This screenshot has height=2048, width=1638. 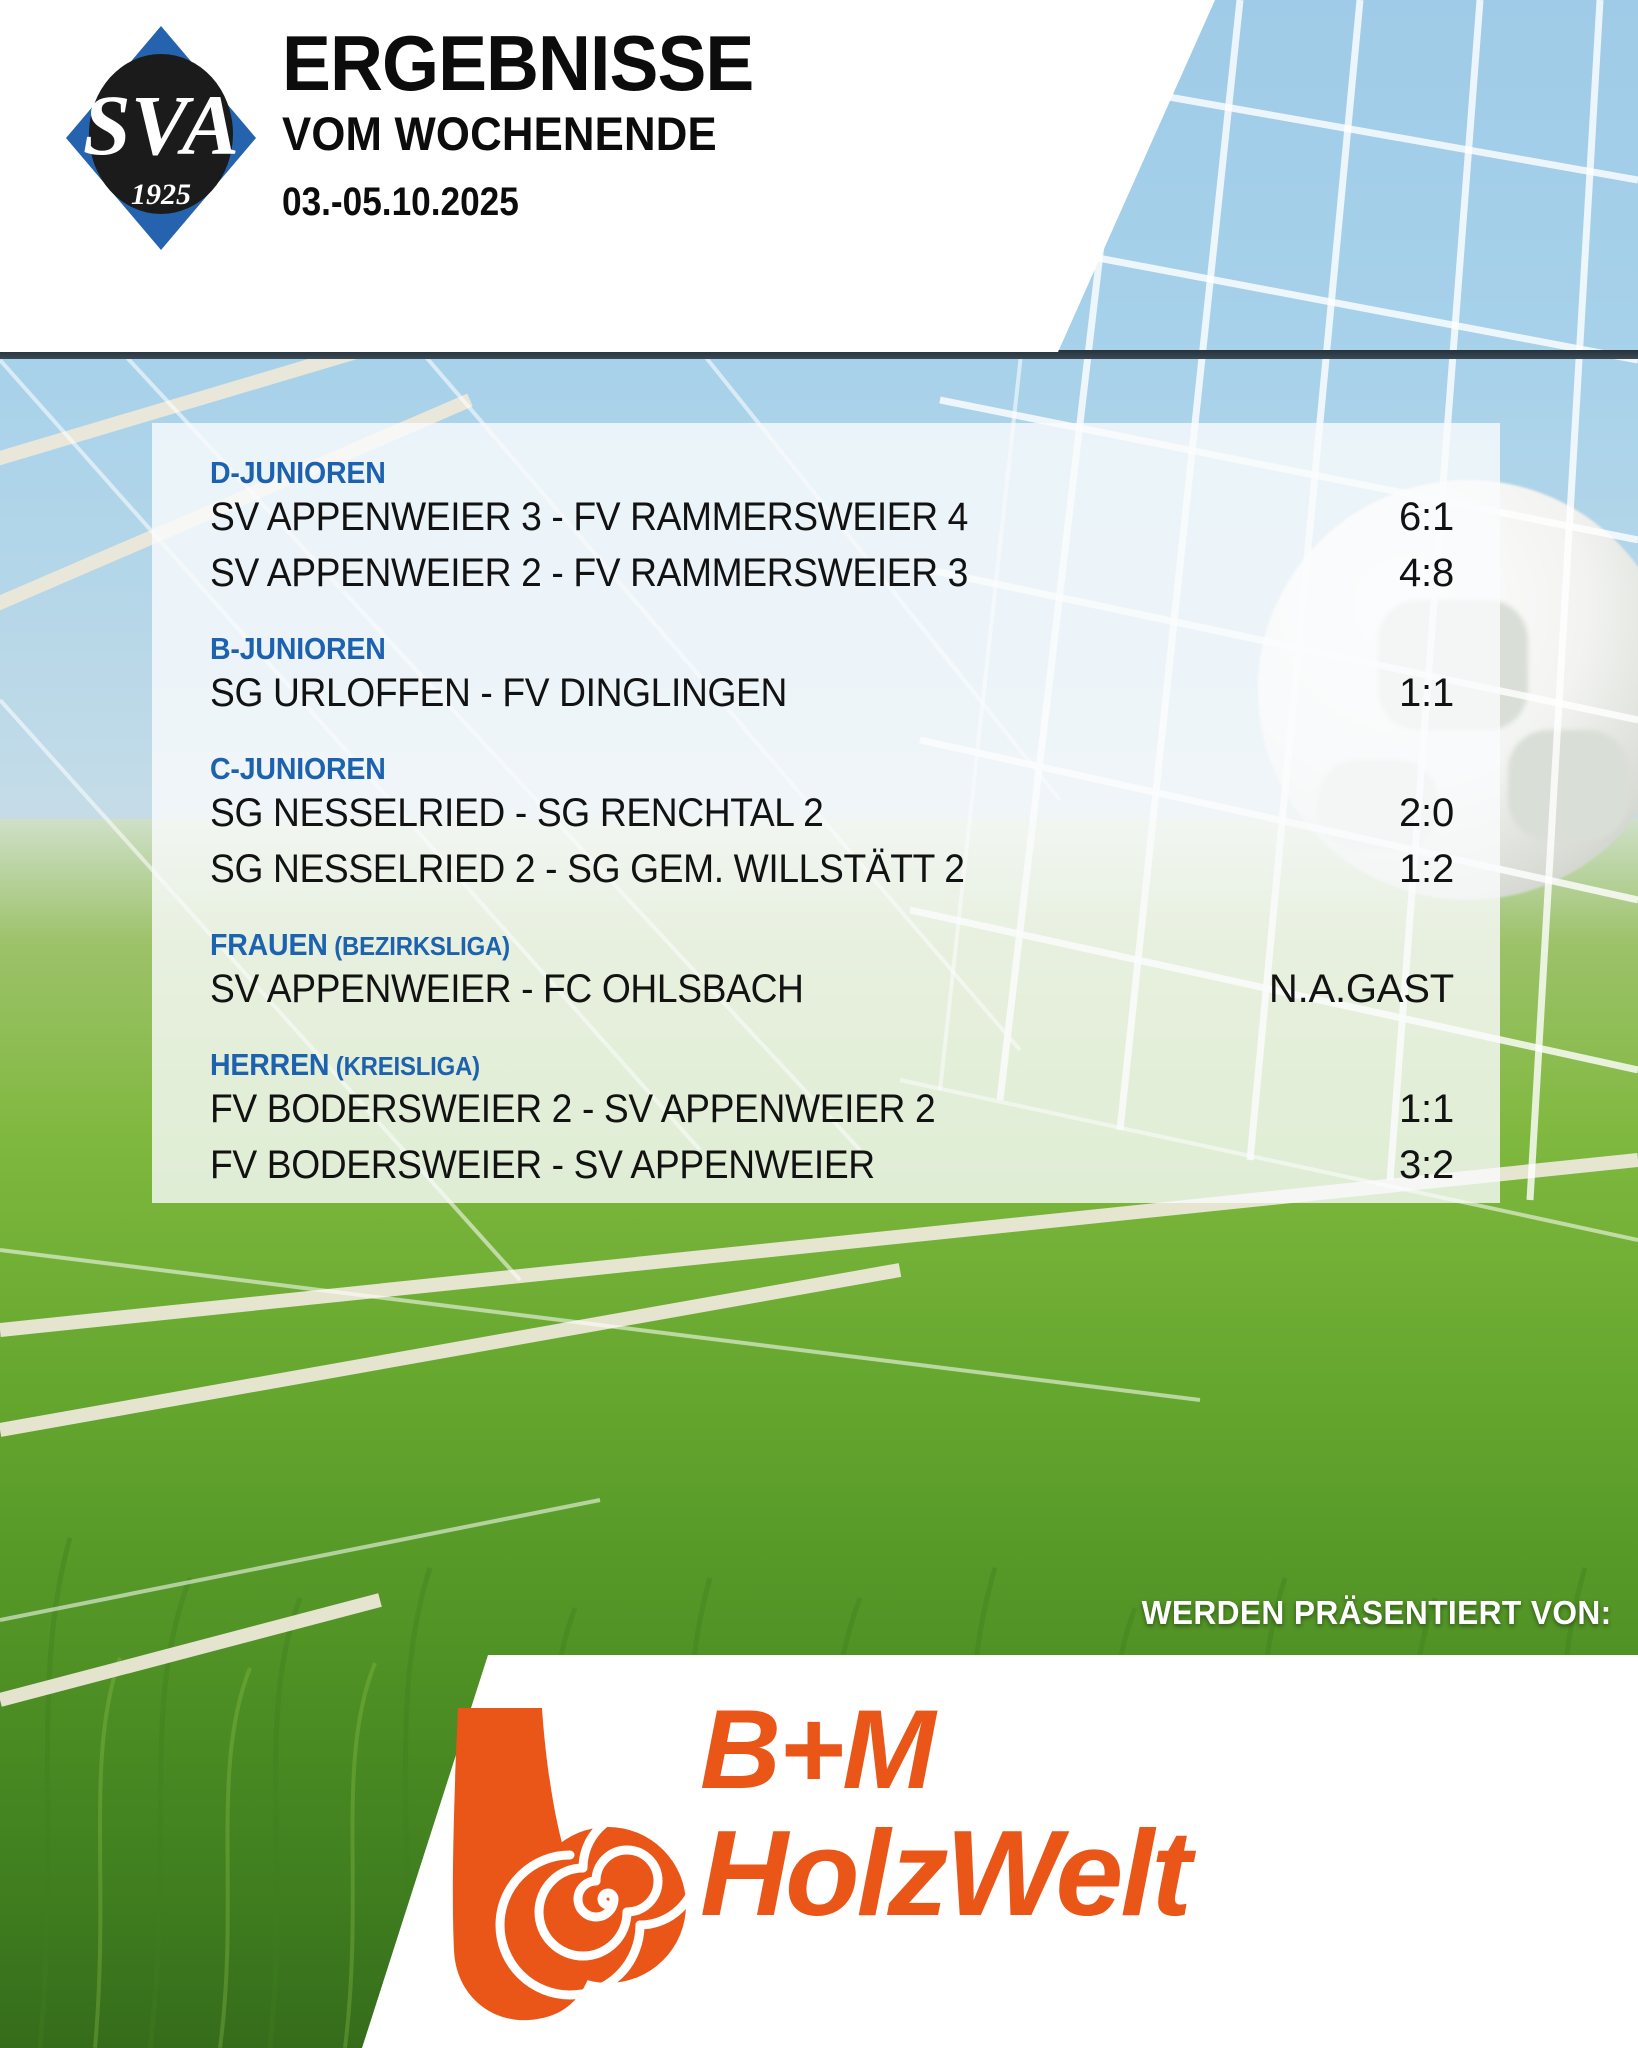 I want to click on sponsor-wordmark: B+M HolzWelt, so click(x=946, y=1814).